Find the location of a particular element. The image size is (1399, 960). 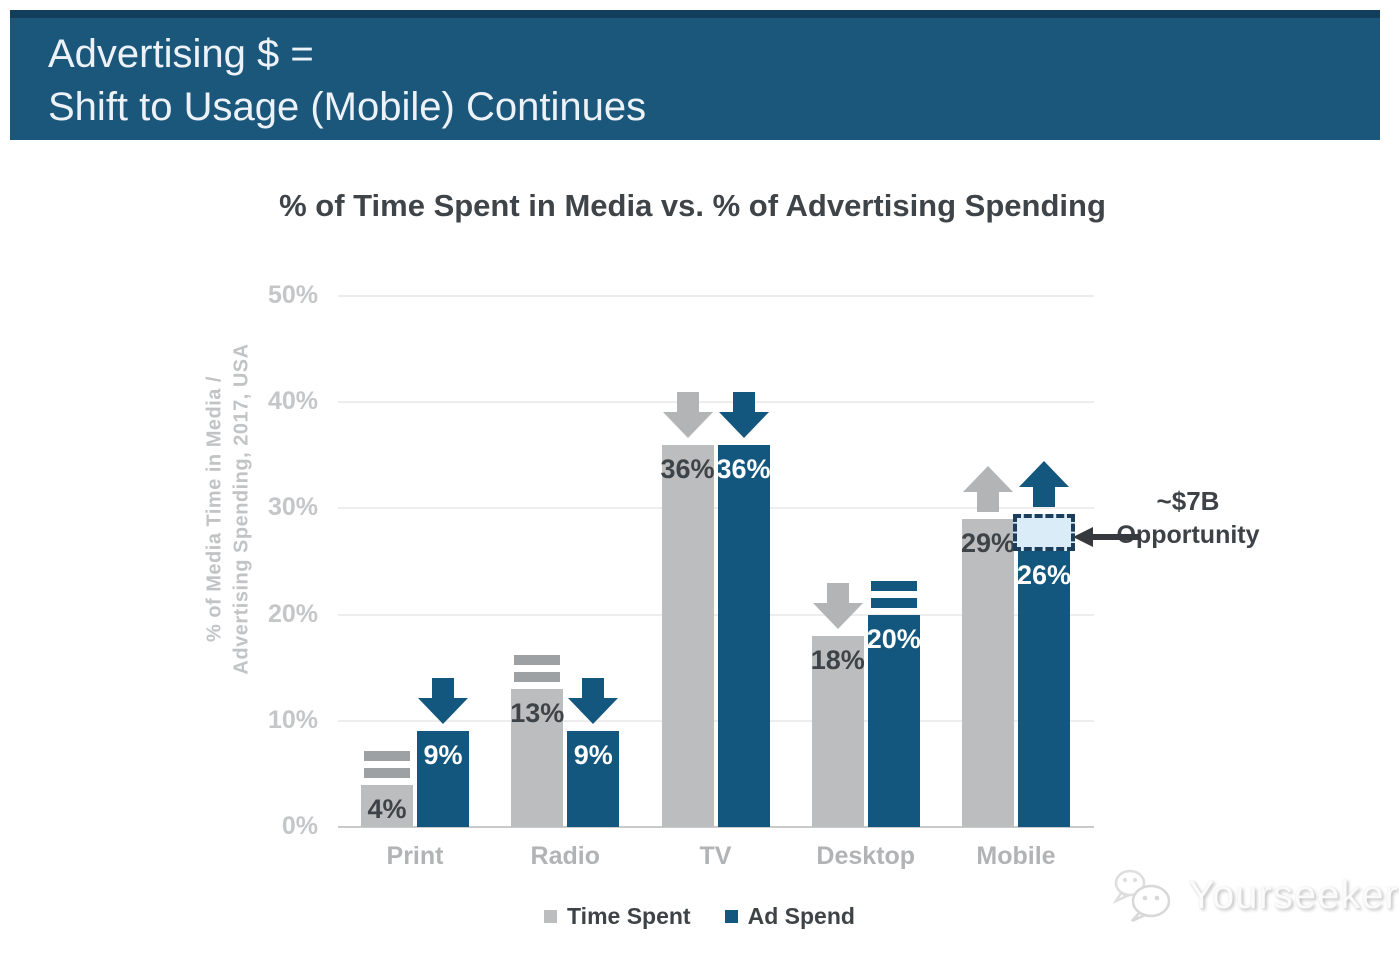

bar-print-time-spent is located at coordinates (387, 805).